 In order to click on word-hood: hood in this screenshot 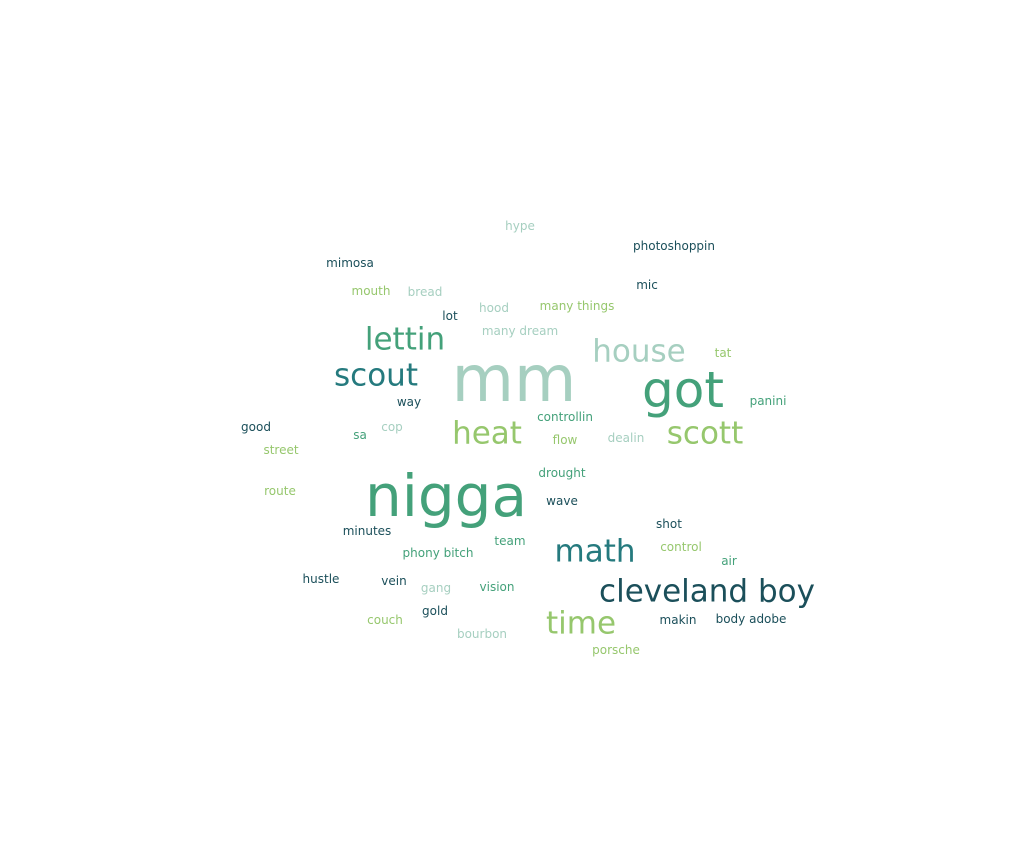, I will do `click(494, 308)`.